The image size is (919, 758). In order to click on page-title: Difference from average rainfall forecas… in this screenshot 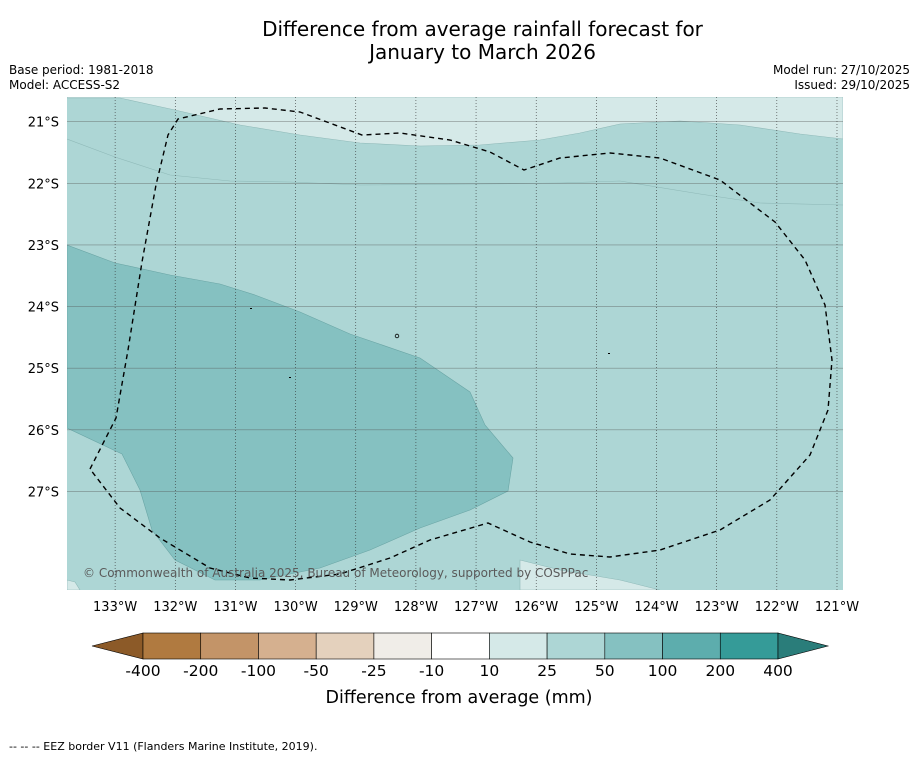, I will do `click(459, 41)`.